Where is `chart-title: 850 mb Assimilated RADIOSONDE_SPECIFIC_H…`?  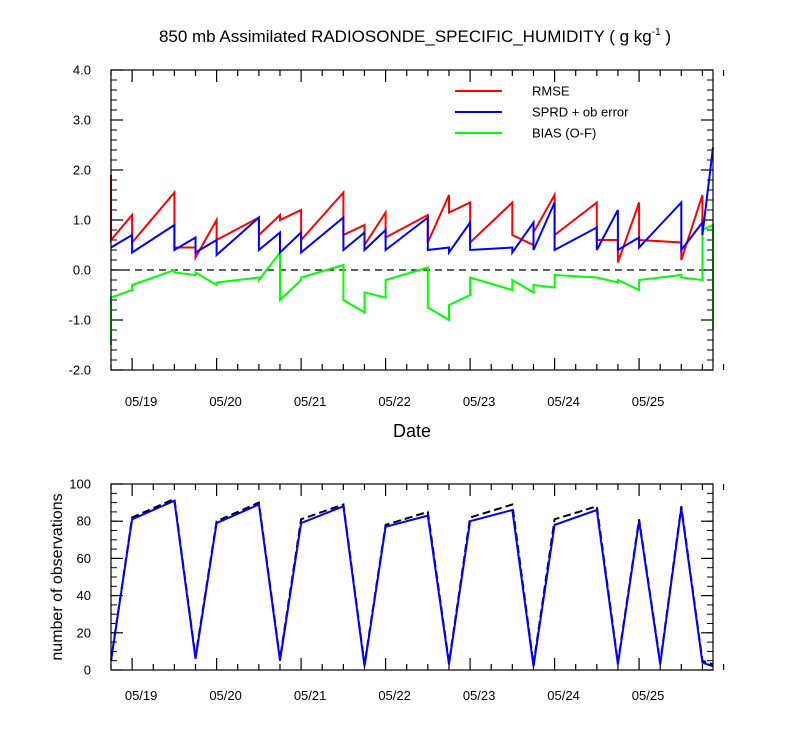
chart-title: 850 mb Assimilated RADIOSONDE_SPECIFIC_H… is located at coordinates (415, 36).